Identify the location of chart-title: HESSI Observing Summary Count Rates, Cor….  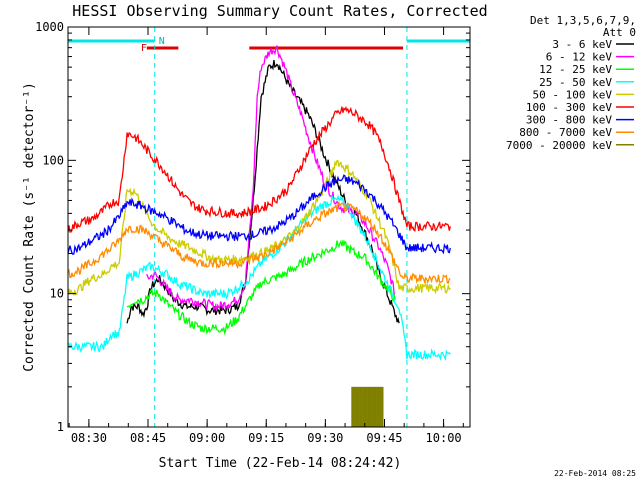
(279, 11).